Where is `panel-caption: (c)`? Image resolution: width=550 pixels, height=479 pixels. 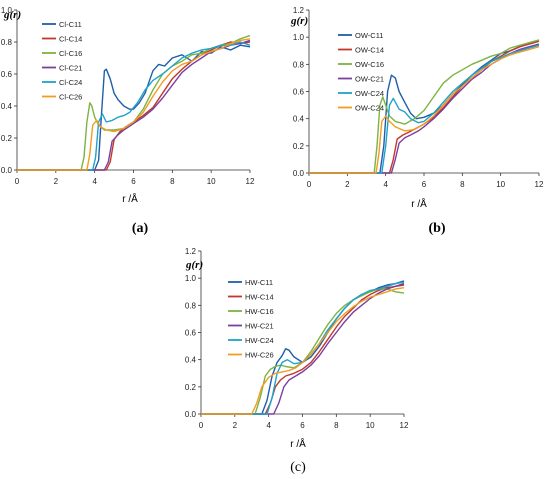 panel-caption: (c) is located at coordinates (298, 467).